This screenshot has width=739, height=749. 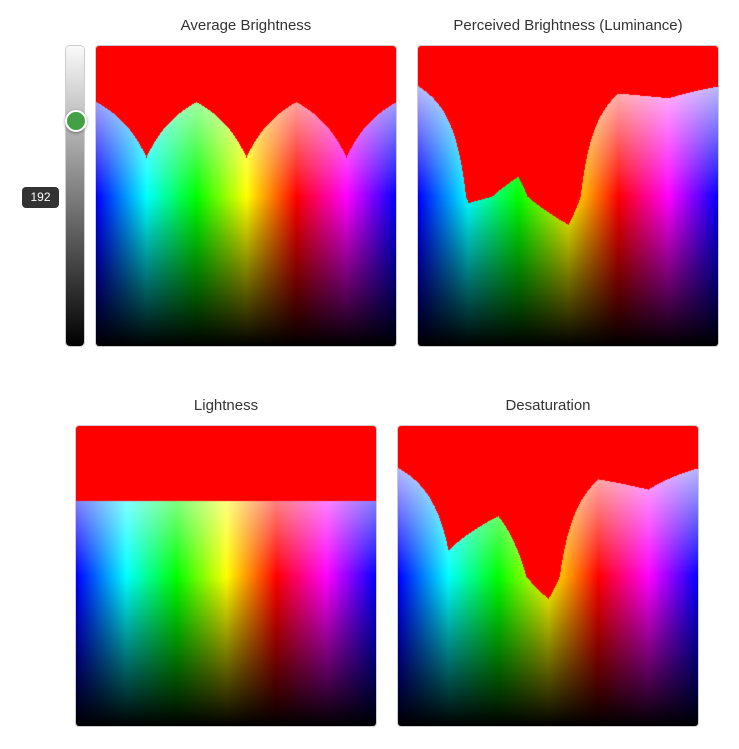 I want to click on threshold-slider, so click(x=76, y=196).